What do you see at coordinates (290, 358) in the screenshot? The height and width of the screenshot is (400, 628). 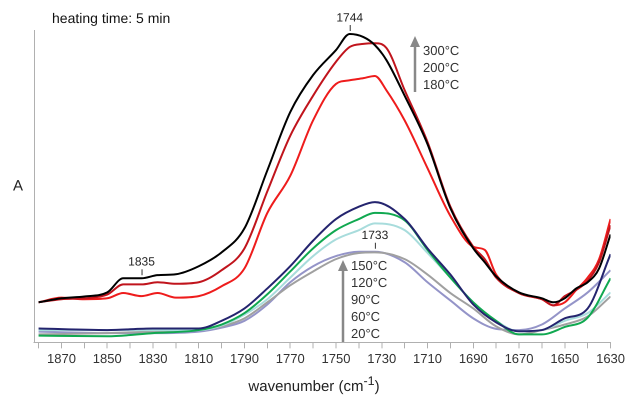 I see `x-tick-label: 1770` at bounding box center [290, 358].